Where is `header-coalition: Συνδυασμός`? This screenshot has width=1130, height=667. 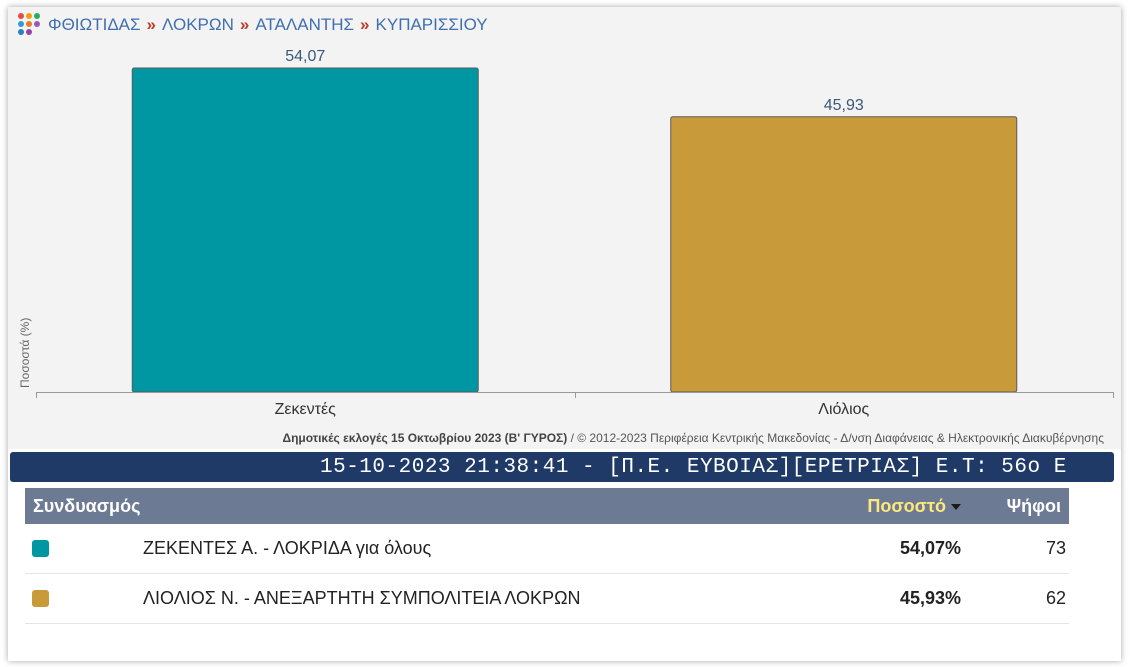
header-coalition: Συνδυασμός is located at coordinates (87, 505).